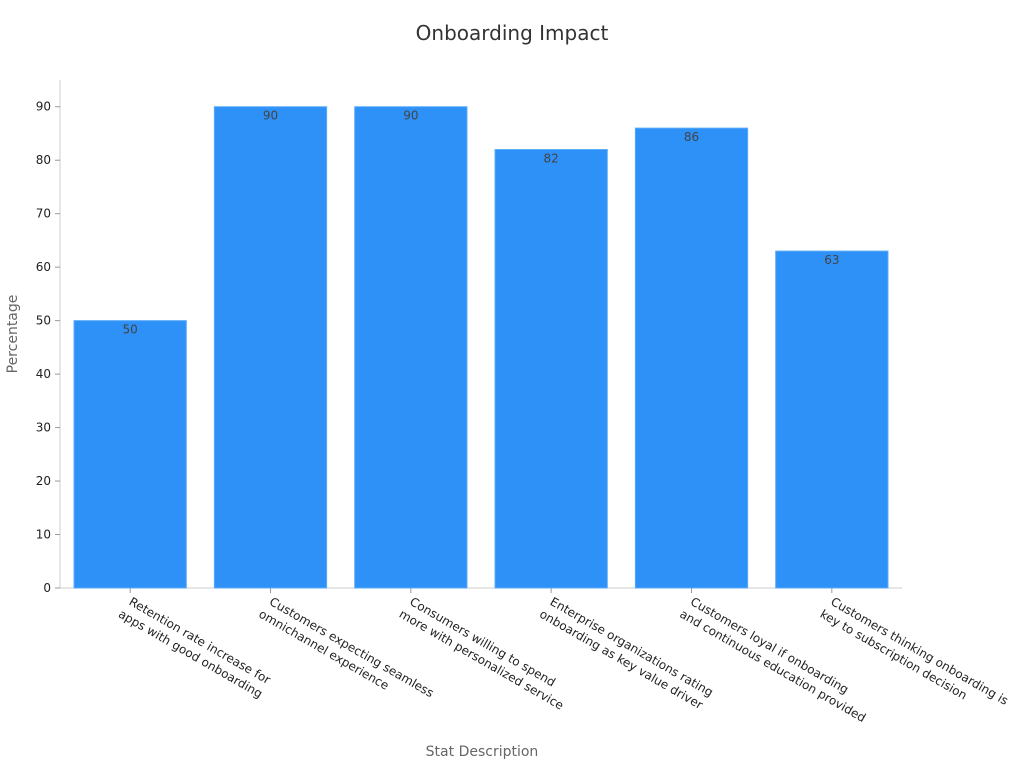 This screenshot has height=768, width=1024. Describe the element at coordinates (691, 137) in the screenshot. I see `bar-value-label: 86` at that location.